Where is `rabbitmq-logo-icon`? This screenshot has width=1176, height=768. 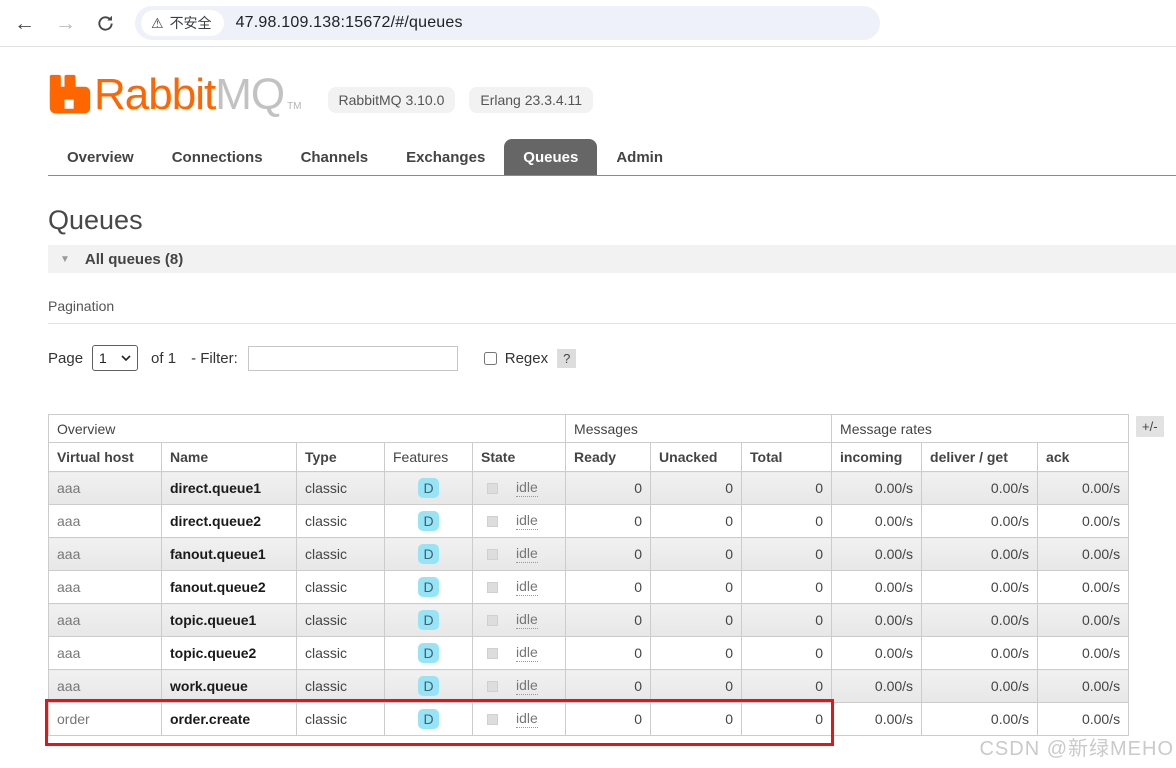 rabbitmq-logo-icon is located at coordinates (70, 94).